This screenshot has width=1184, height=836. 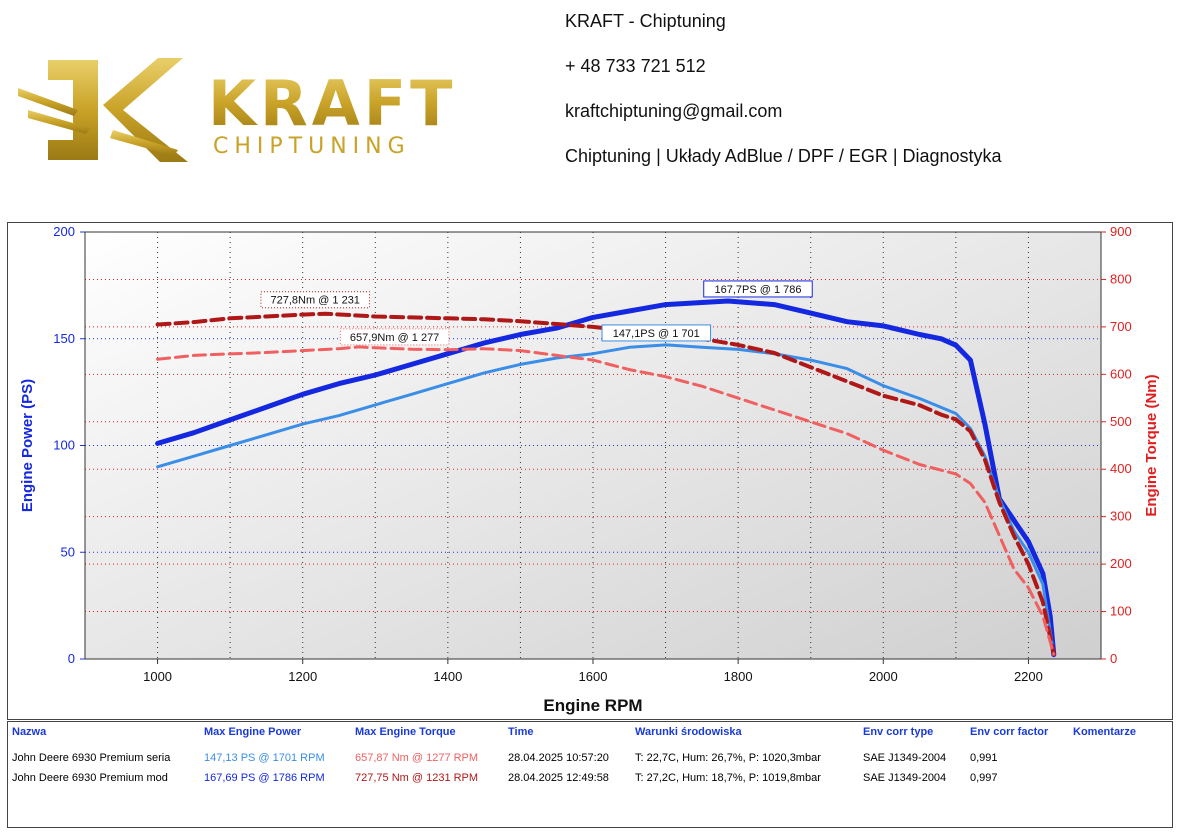 What do you see at coordinates (312, 146) in the screenshot?
I see `logo-subtitle: CHIPTUNING` at bounding box center [312, 146].